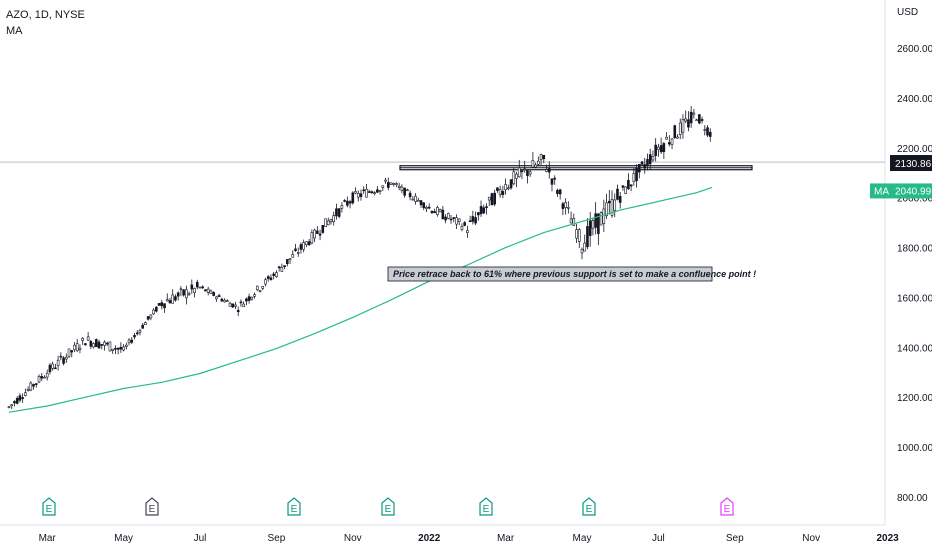 Image resolution: width=932 pixels, height=550 pixels. What do you see at coordinates (277, 538) in the screenshot?
I see `x-tick-label: Sep` at bounding box center [277, 538].